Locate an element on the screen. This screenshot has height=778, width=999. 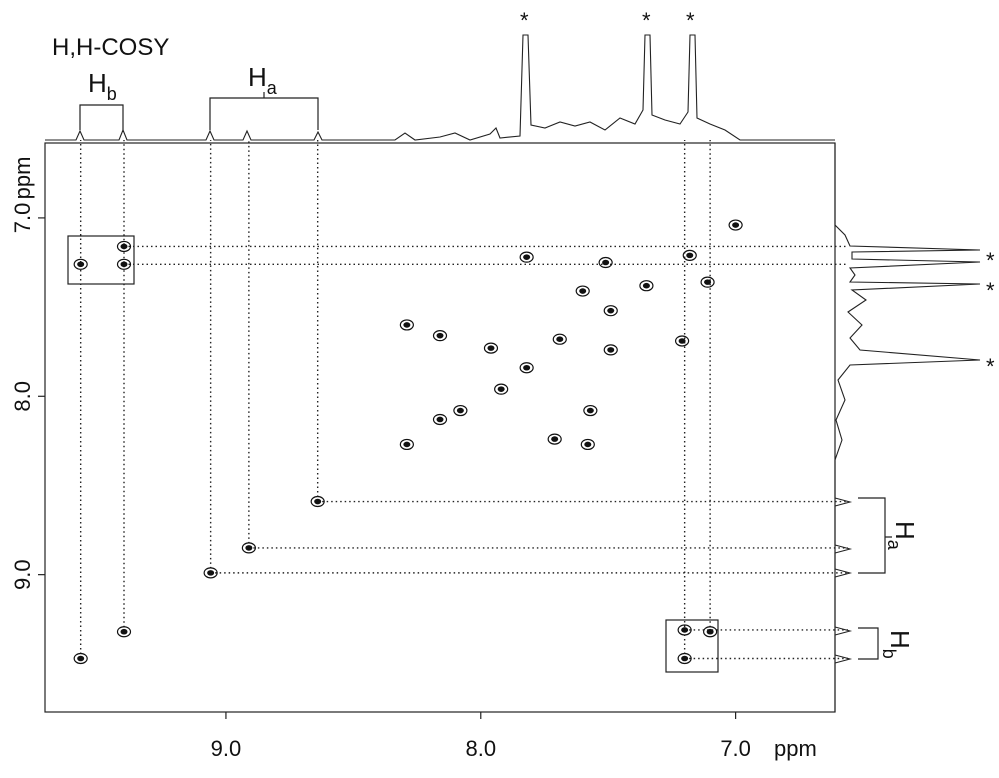
y-tick-label: 7.0 is located at coordinates (22, 218).